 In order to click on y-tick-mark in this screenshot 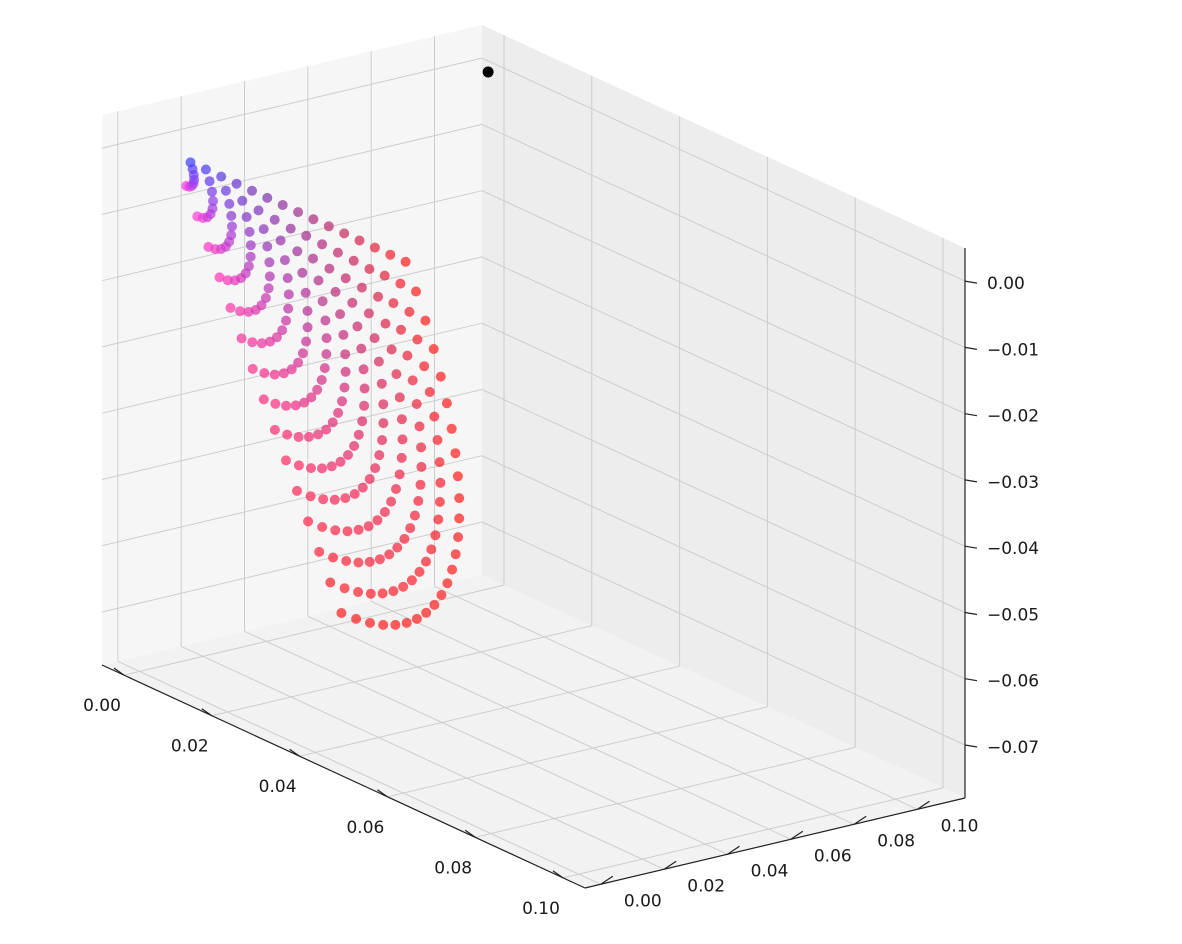, I will do `click(670, 865)`.